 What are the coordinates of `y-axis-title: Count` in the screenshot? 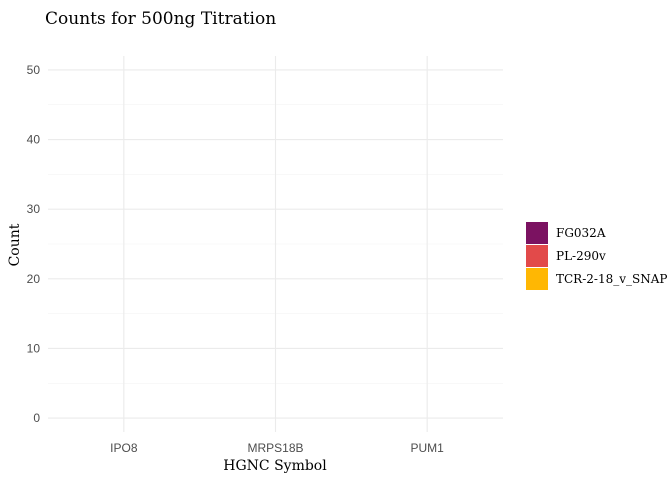 It's located at (15, 244).